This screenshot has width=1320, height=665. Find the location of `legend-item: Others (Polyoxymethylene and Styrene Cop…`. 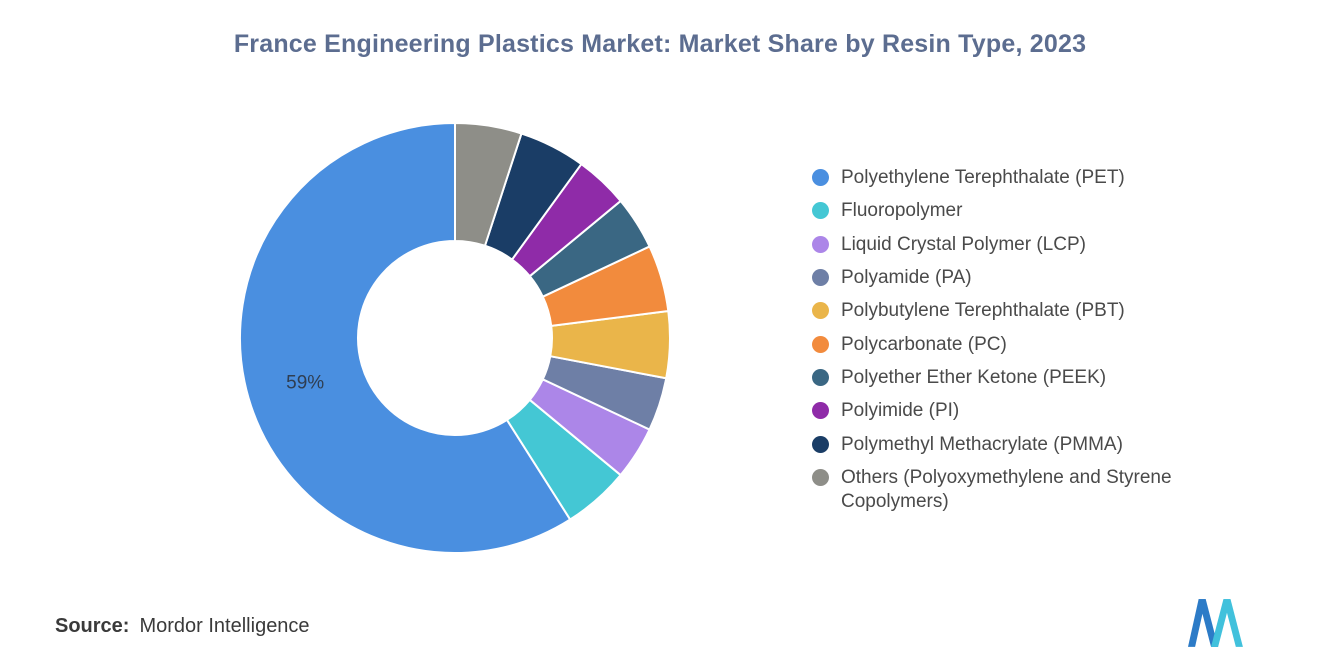

legend-item: Others (Polyoxymethylene and Styrene Cop… is located at coordinates (1037, 490).